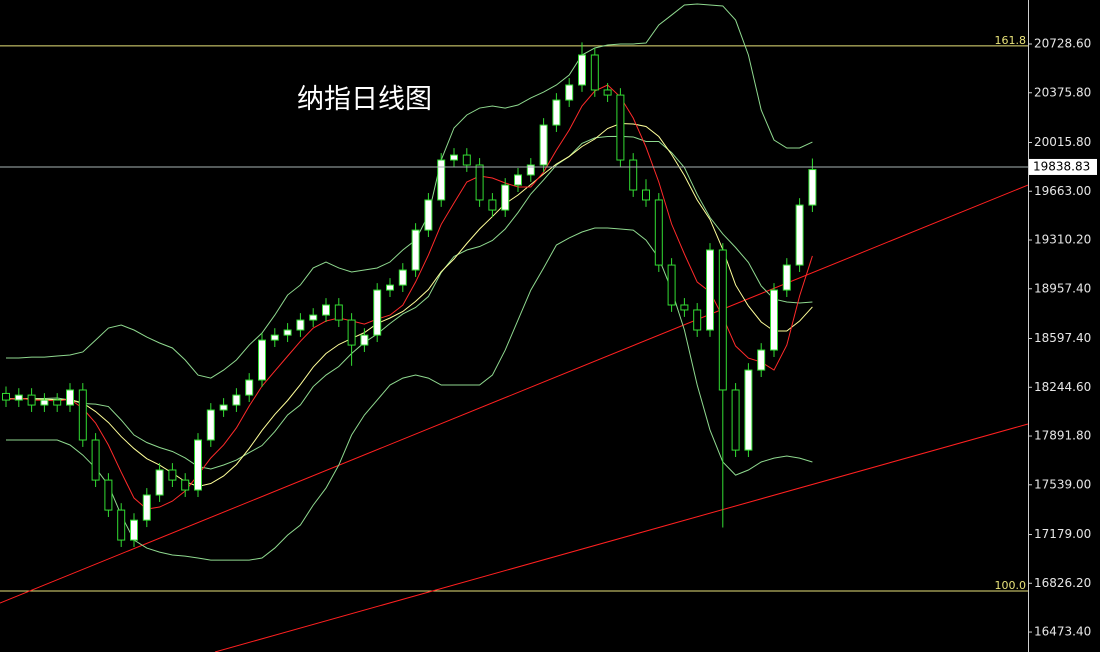 Image resolution: width=1100 pixels, height=652 pixels. I want to click on level-label: 100.0, so click(1011, 585).